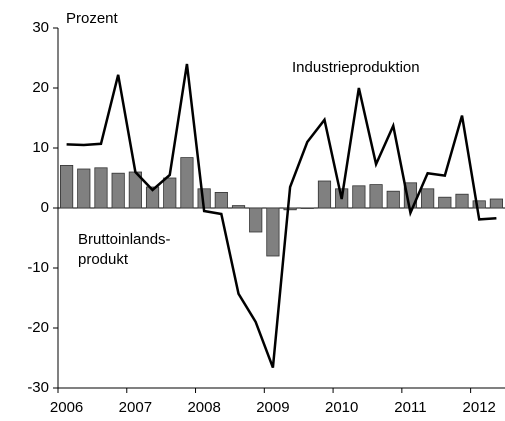 This screenshot has height=421, width=505. Describe the element at coordinates (40, 147) in the screenshot. I see `y-tick-label: 10` at that location.